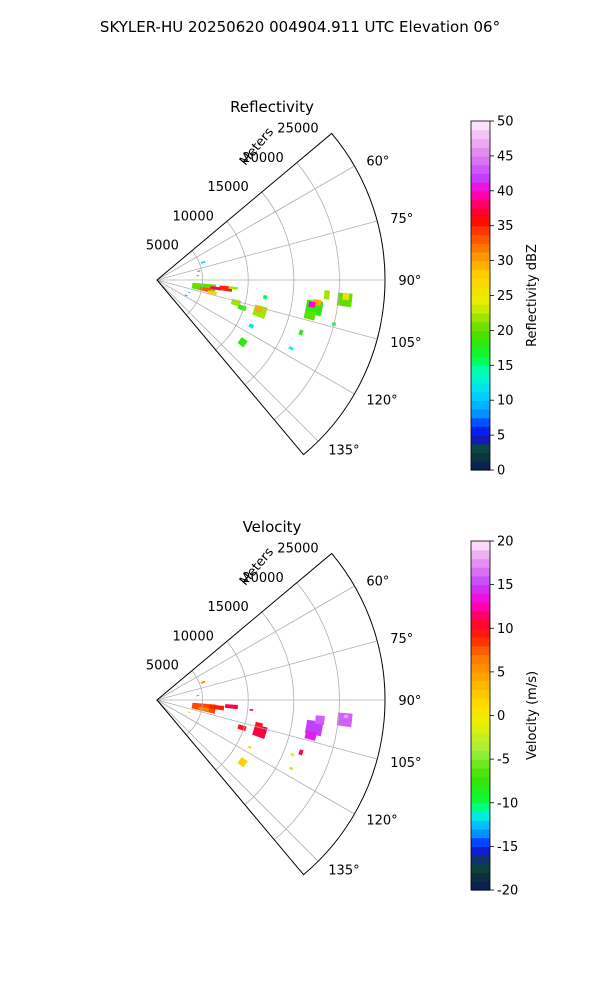 Image resolution: width=600 pixels, height=1000 pixels. I want to click on velocity-azimuth-tick-label: 135°, so click(343, 870).